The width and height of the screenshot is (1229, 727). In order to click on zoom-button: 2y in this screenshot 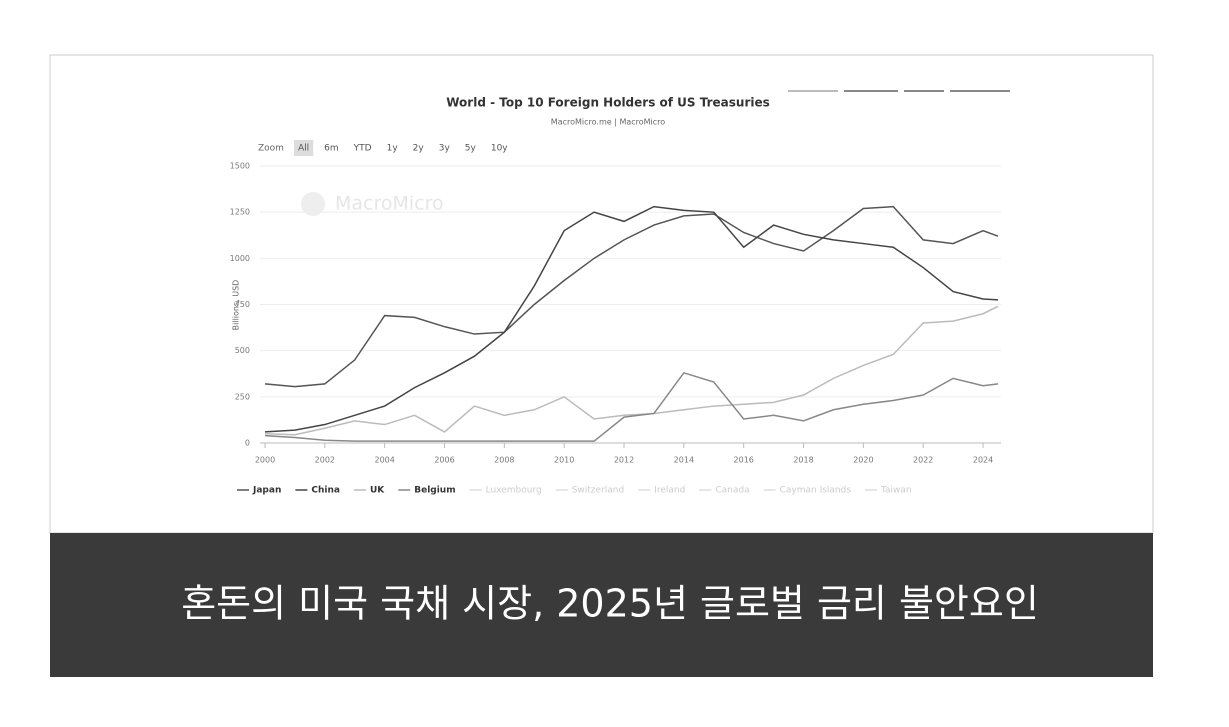, I will do `click(419, 149)`.